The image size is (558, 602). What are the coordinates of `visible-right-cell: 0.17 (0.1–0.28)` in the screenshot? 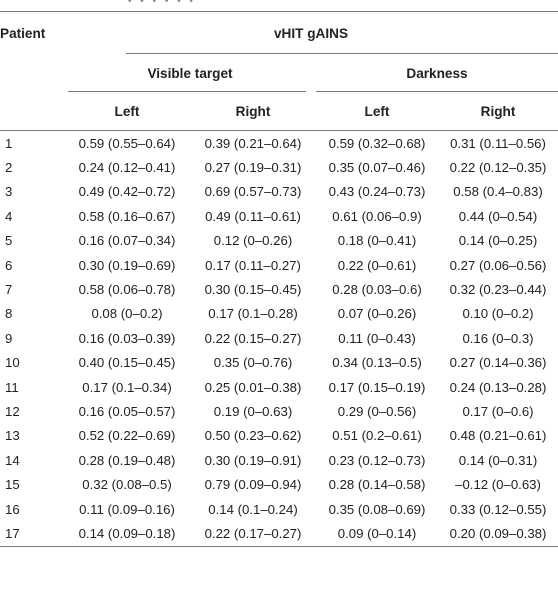 It's located at (253, 314).